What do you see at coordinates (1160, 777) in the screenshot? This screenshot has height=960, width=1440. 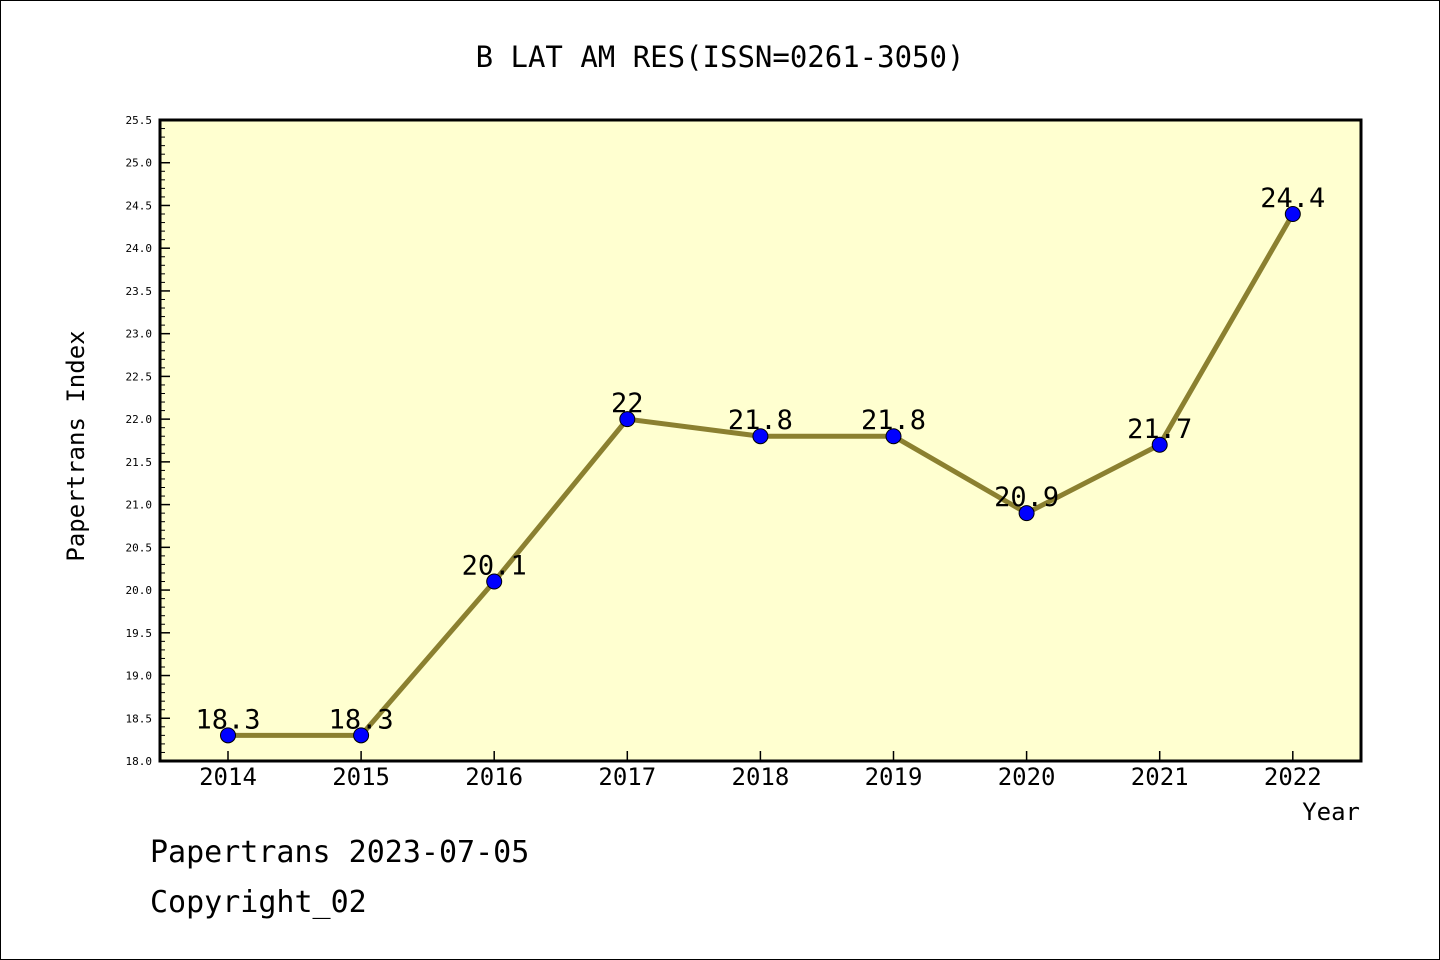 I see `x-tick-label: 2021` at bounding box center [1160, 777].